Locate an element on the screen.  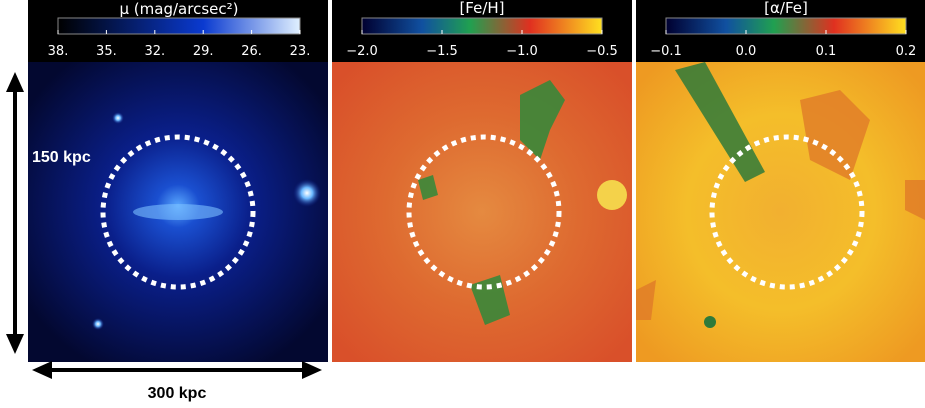
colorbar-tick-label: 26. is located at coordinates (251, 51).